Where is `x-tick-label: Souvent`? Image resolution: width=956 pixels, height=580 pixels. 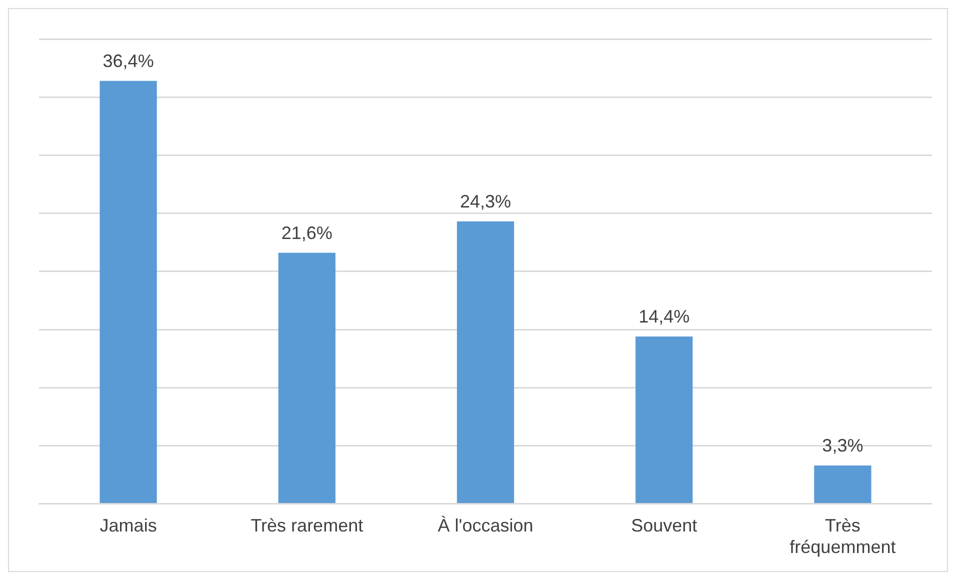 x-tick-label: Souvent is located at coordinates (664, 526).